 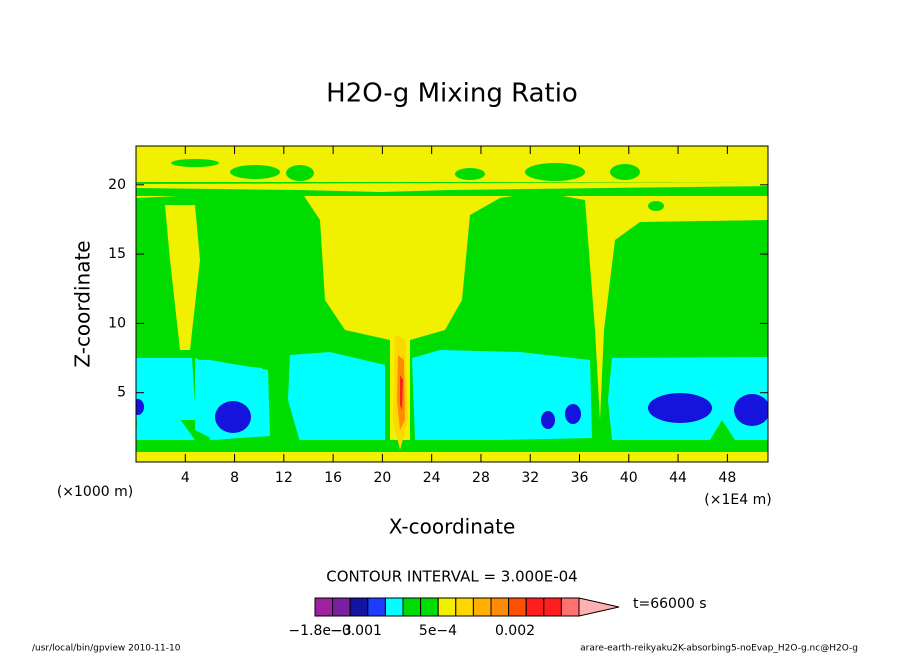 I want to click on x-tick-label: 48, so click(x=727, y=478).